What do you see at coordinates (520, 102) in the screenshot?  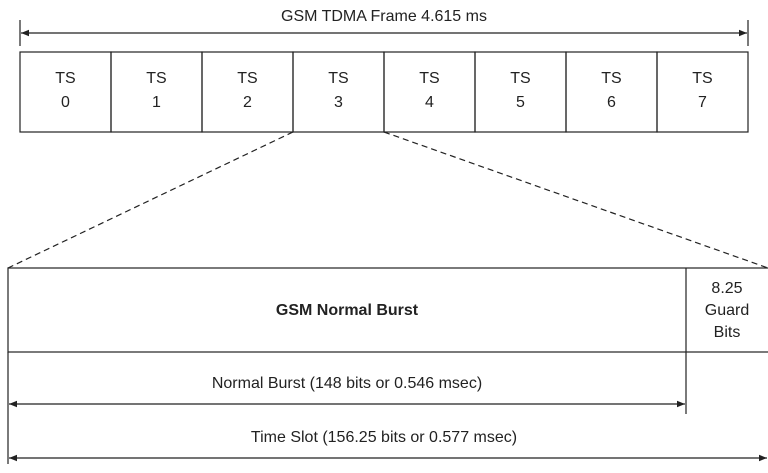 I see `slot-number: 5` at bounding box center [520, 102].